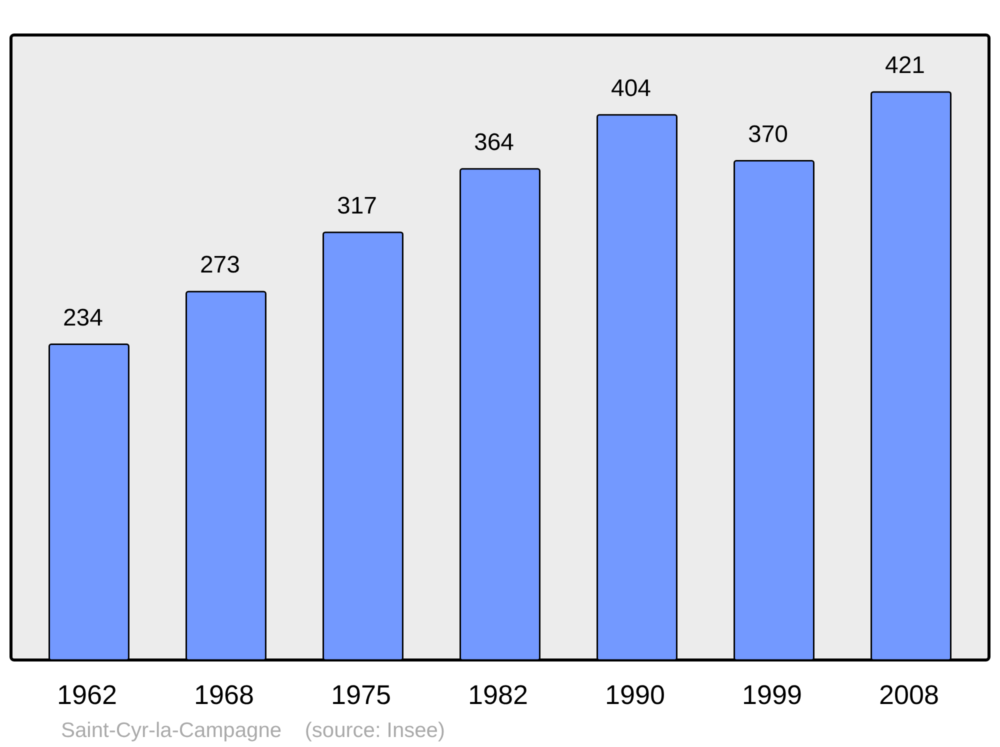  I want to click on x-tick-label: 1999, so click(772, 695).